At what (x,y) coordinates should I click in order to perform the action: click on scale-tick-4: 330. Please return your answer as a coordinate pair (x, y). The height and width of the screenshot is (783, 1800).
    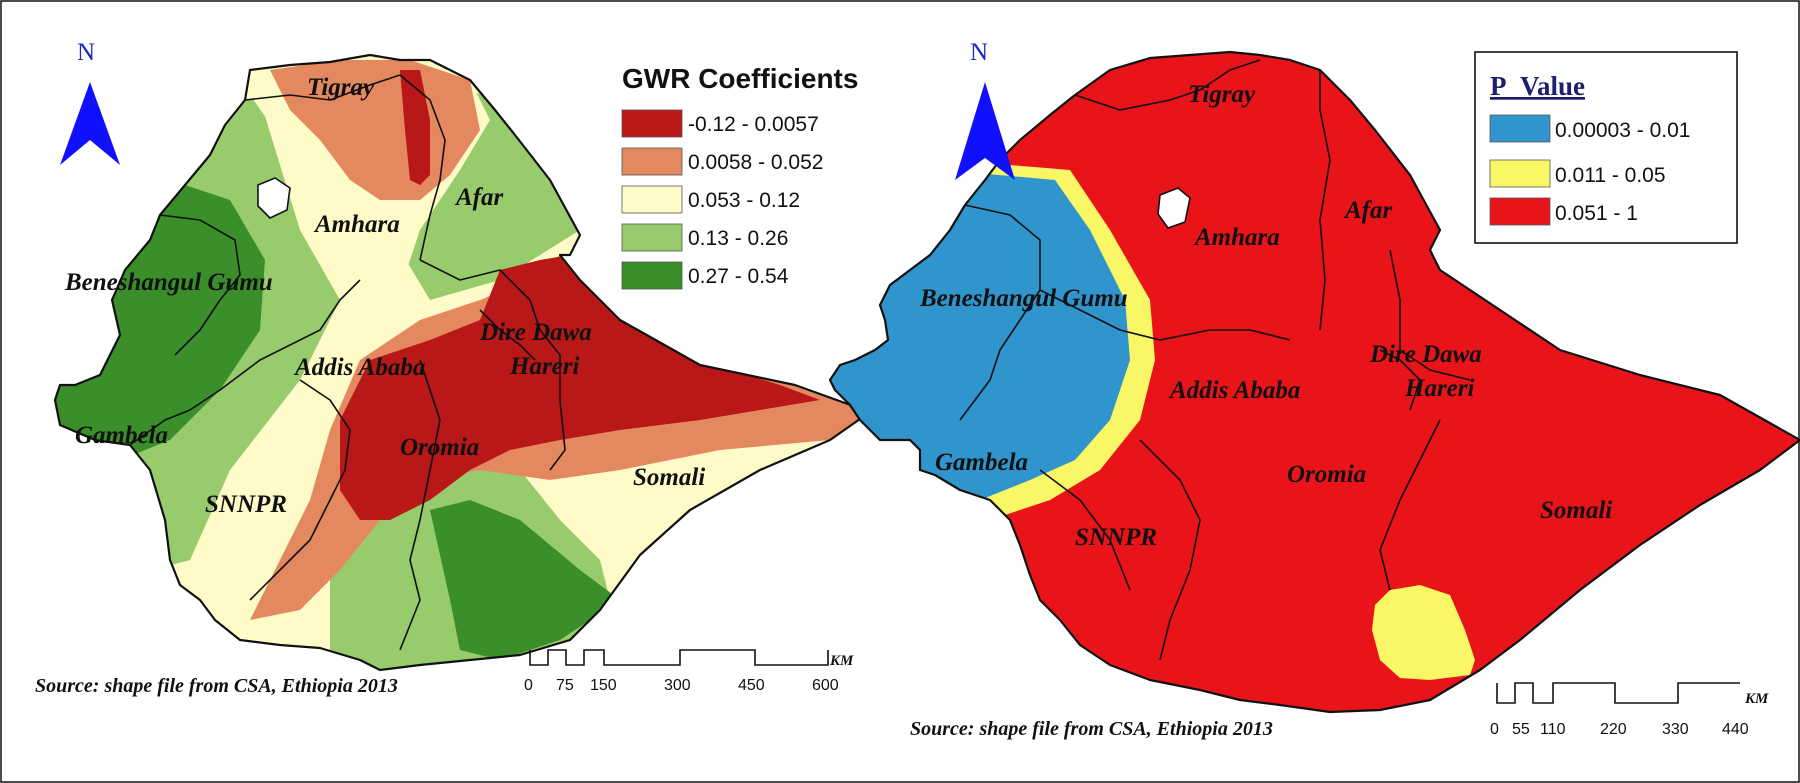
    Looking at the image, I should click on (1675, 729).